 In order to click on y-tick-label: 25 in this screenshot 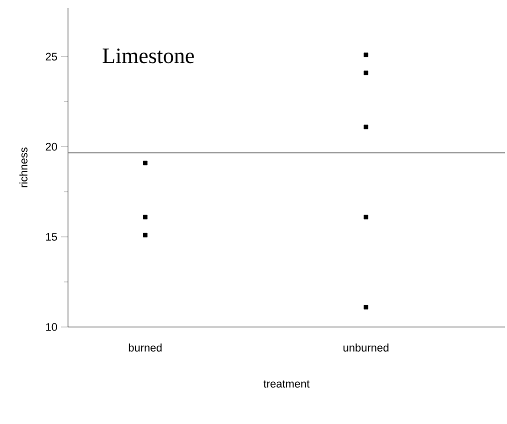, I will do `click(52, 56)`.